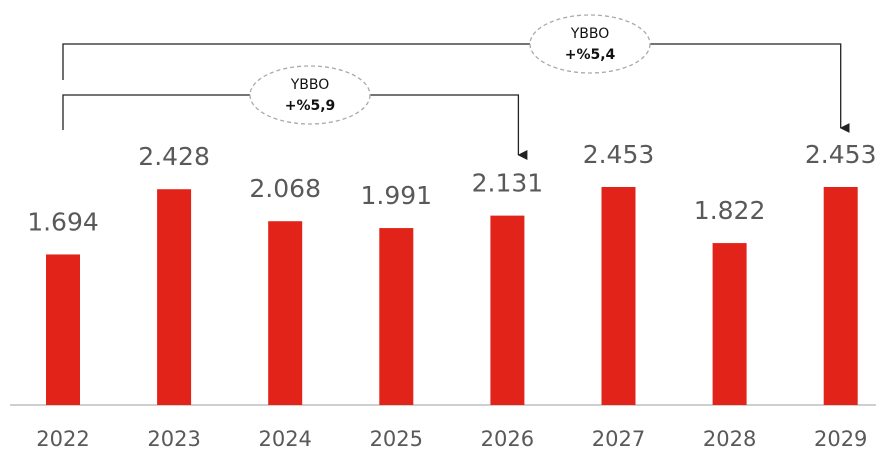 This screenshot has height=455, width=886. I want to click on value-label: 1.822, so click(730, 210).